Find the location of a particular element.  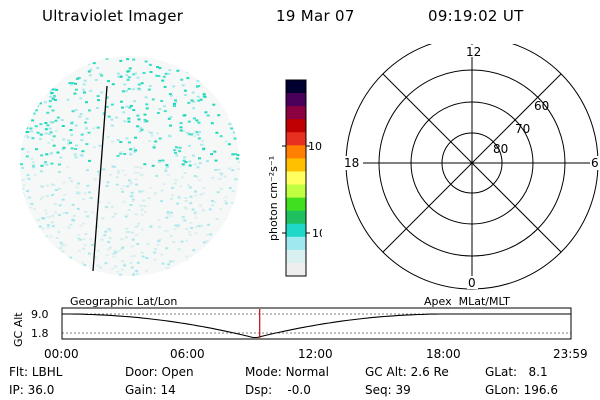

glat-value: 8.1 is located at coordinates (538, 372).